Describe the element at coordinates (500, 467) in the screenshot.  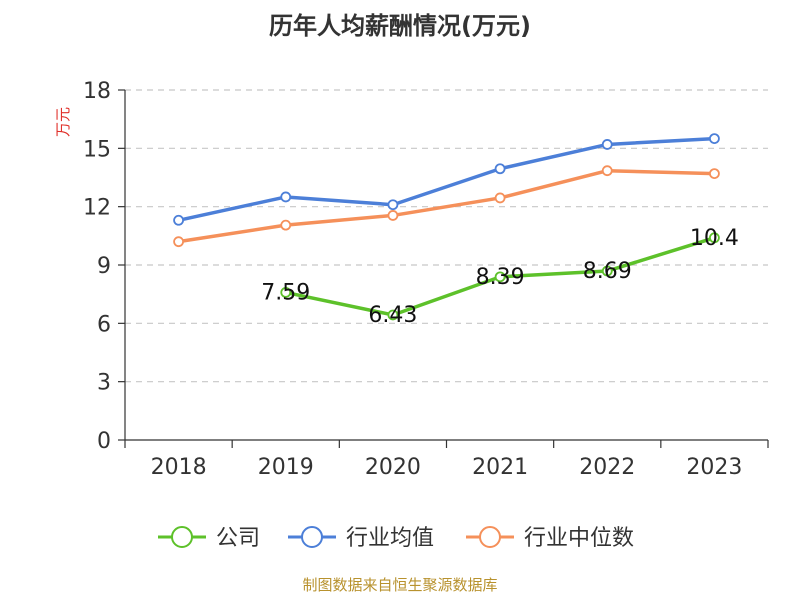
I see `x-tick-label: 2021` at that location.